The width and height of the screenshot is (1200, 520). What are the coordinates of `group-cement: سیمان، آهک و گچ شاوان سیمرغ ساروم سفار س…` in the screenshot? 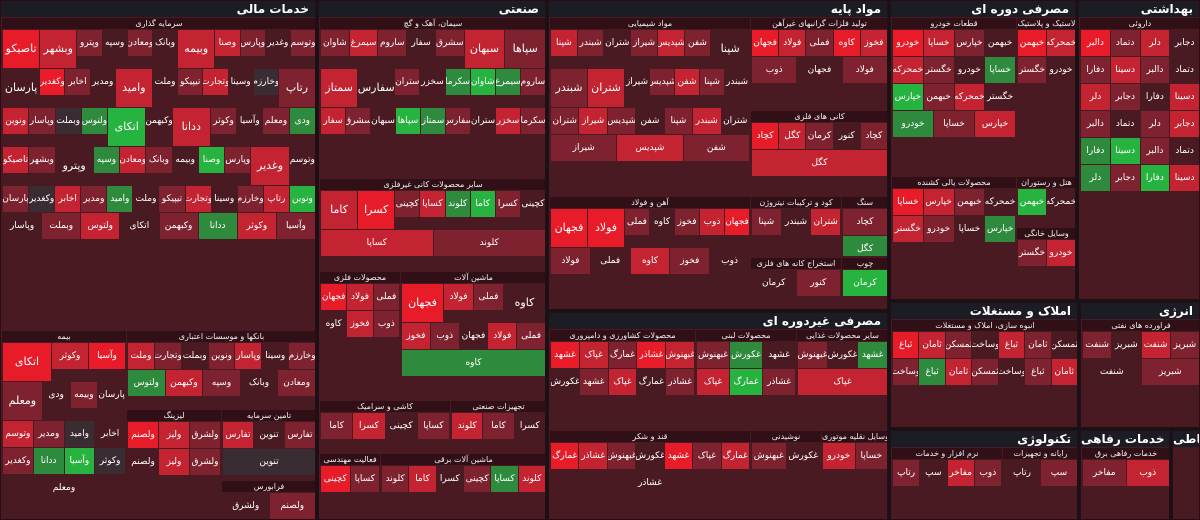 It's located at (432, 98).